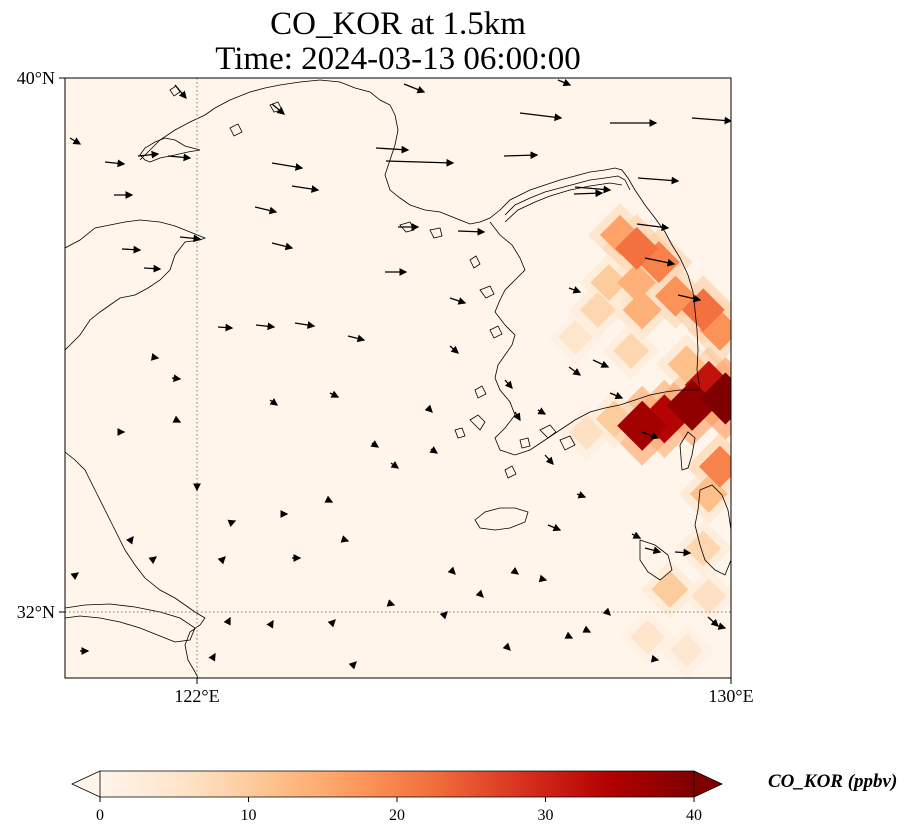  Describe the element at coordinates (594, 338) in the screenshot. I see `coastline-korea-west` at that location.